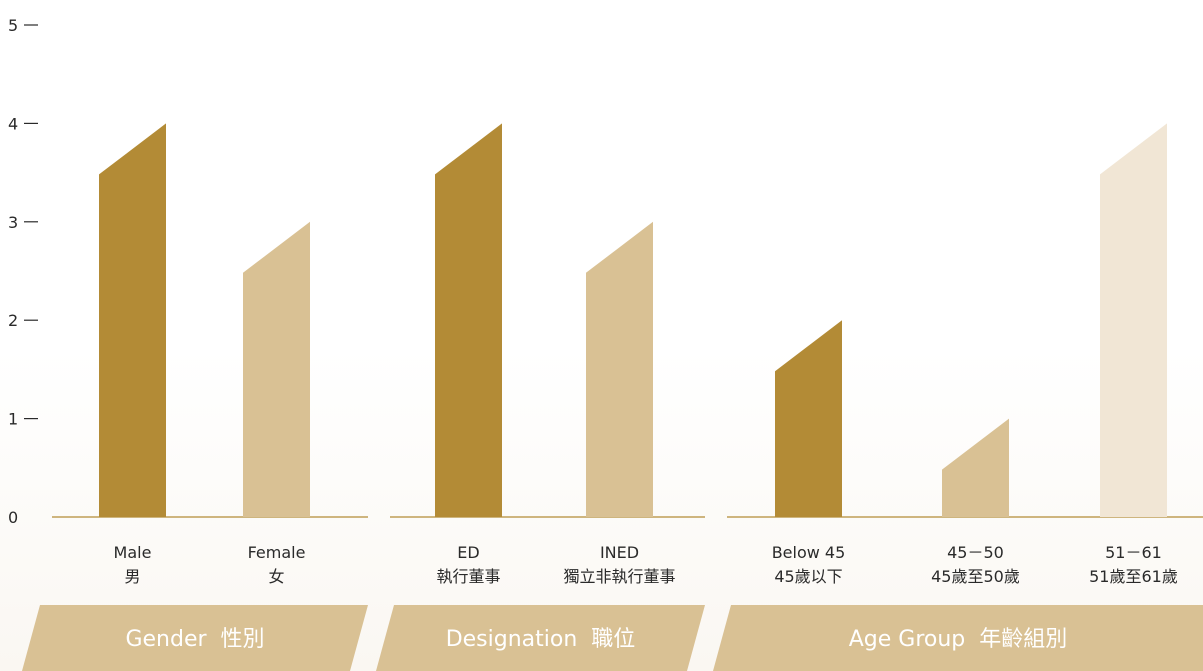  Describe the element at coordinates (13, 222) in the screenshot. I see `y-tick-label: 3` at that location.